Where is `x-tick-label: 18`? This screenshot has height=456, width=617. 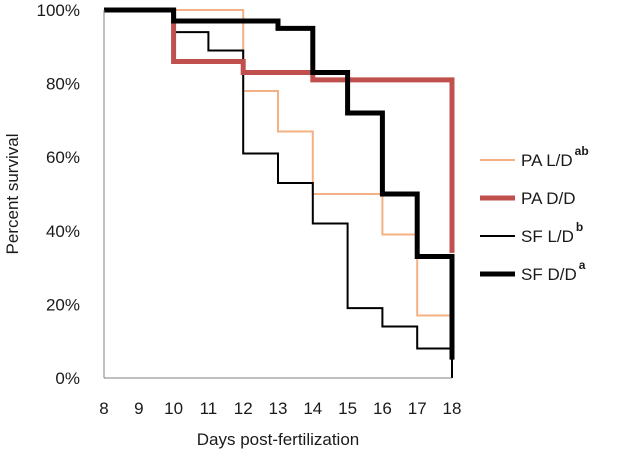
x-tick-label: 18 is located at coordinates (452, 408).